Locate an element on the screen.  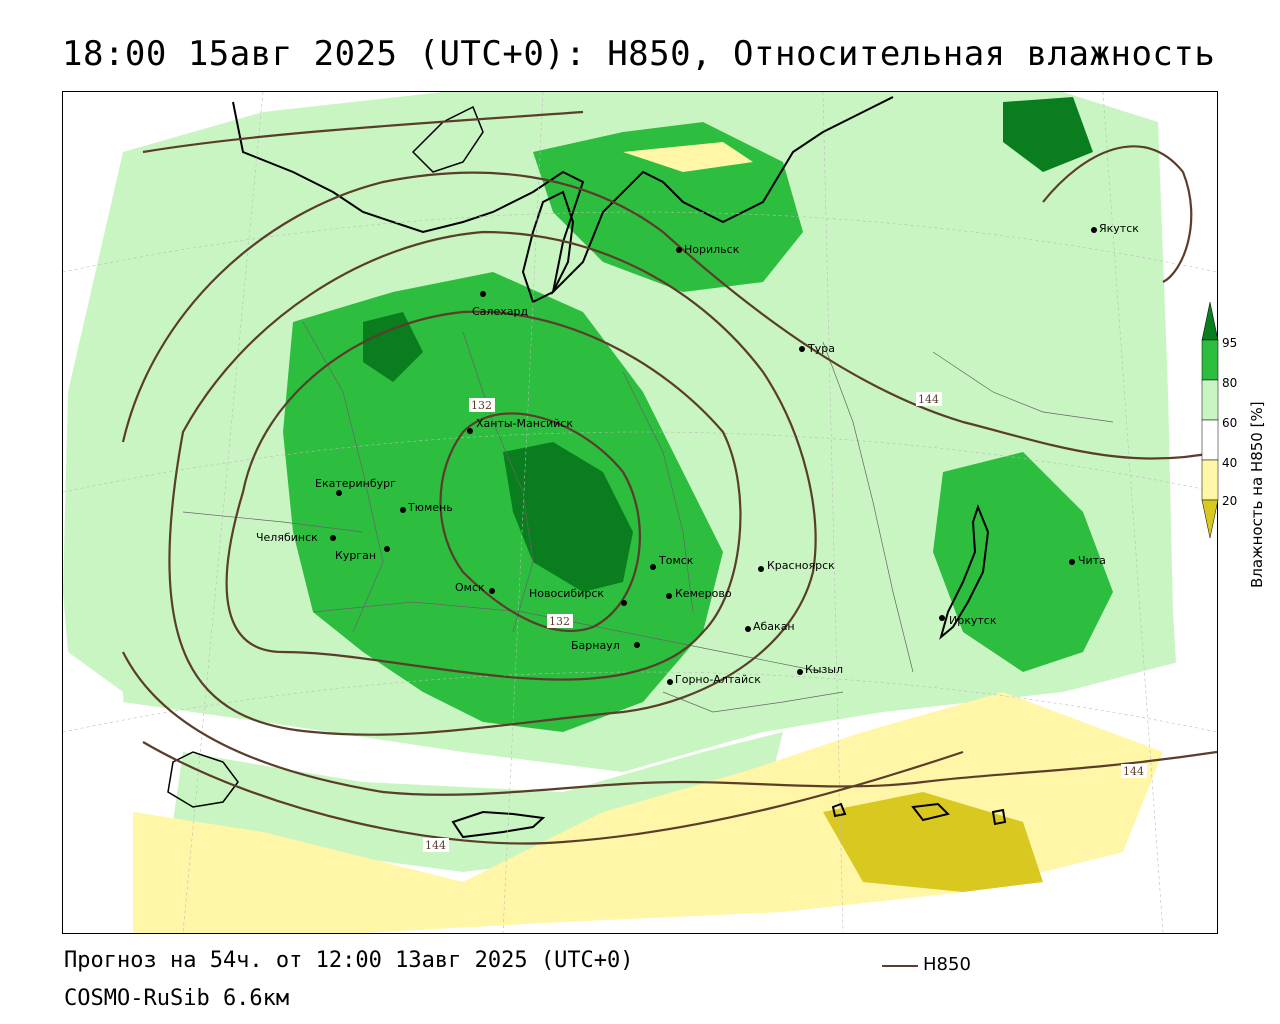
svg-text: Екатеринбург is located at coordinates (355, 483).